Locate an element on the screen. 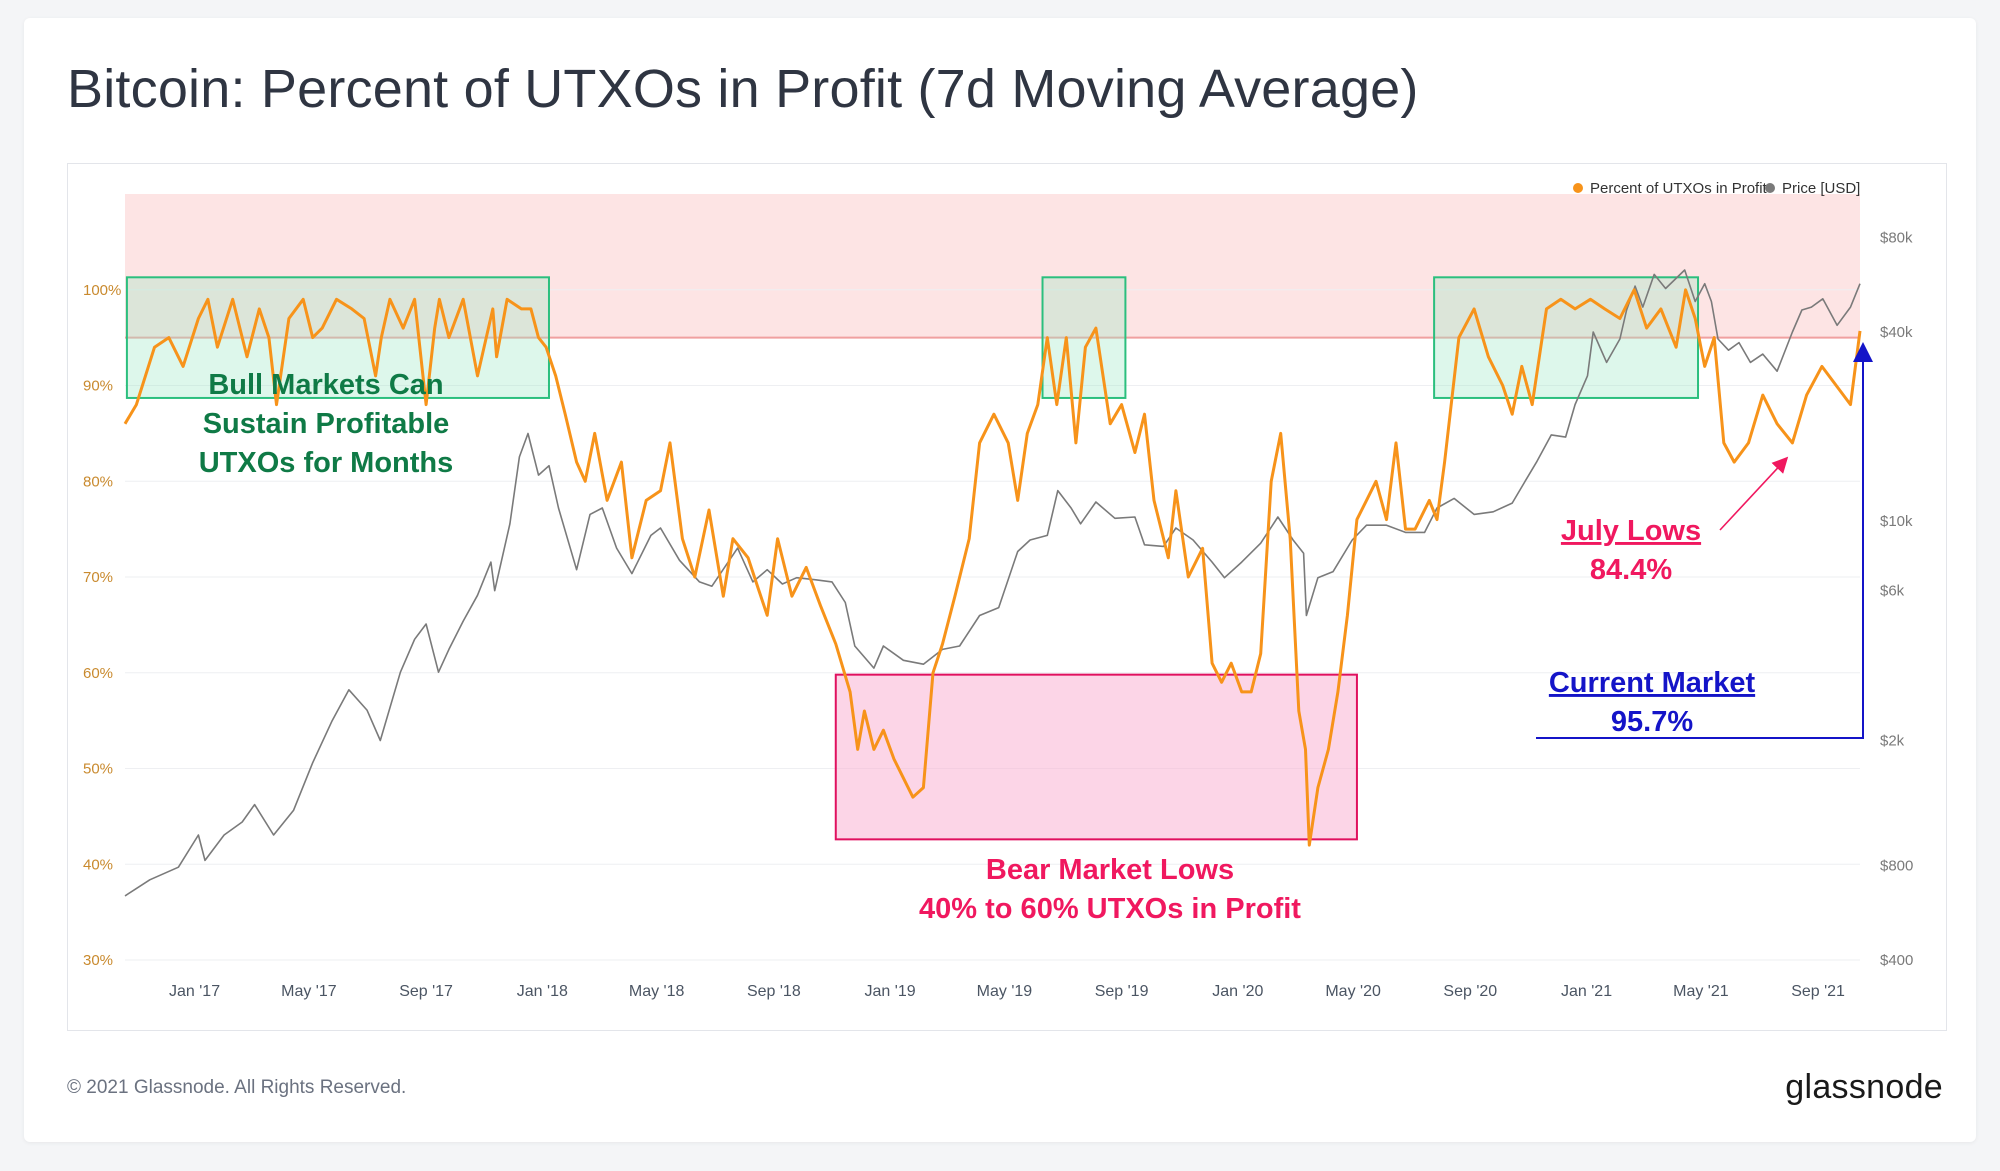  july-lows-text: July Lows is located at coordinates (1631, 531).